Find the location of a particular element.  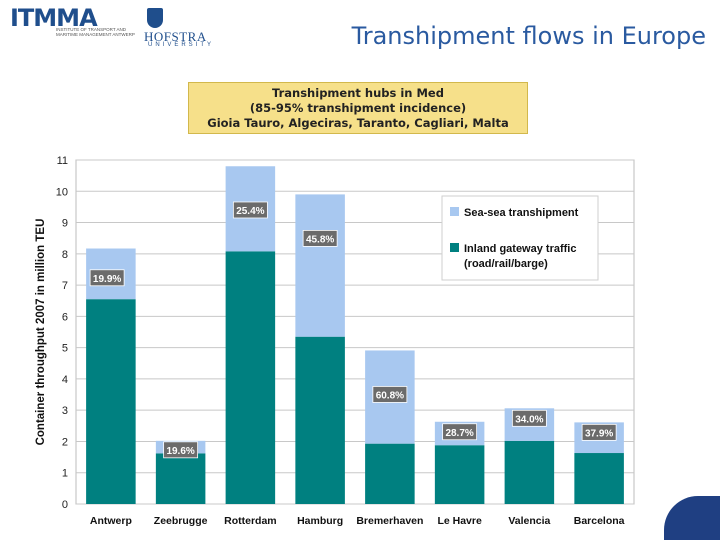

legend-label-inland-sub: (road/rail/barge) is located at coordinates (506, 264).